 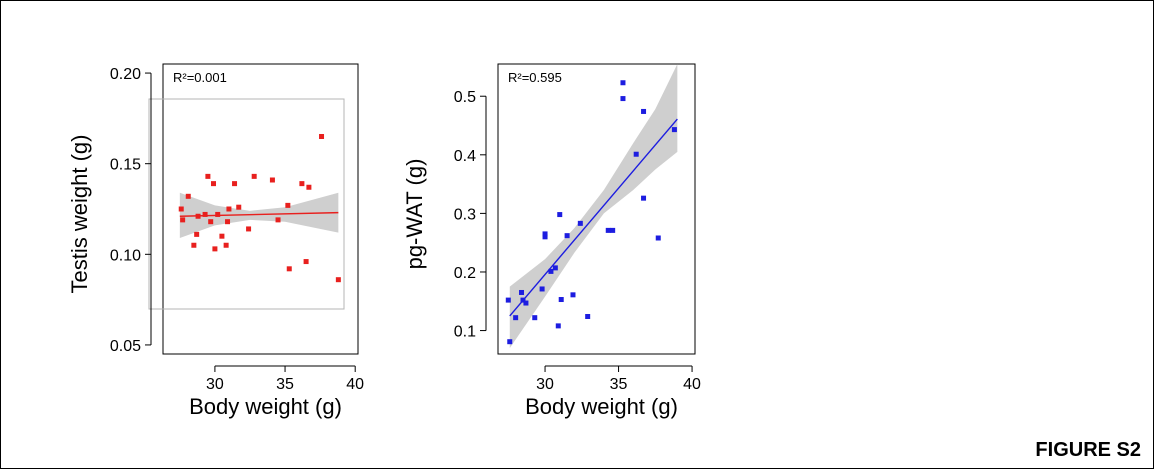 I want to click on r-squared-annotation: R²=0.001, so click(x=200, y=77).